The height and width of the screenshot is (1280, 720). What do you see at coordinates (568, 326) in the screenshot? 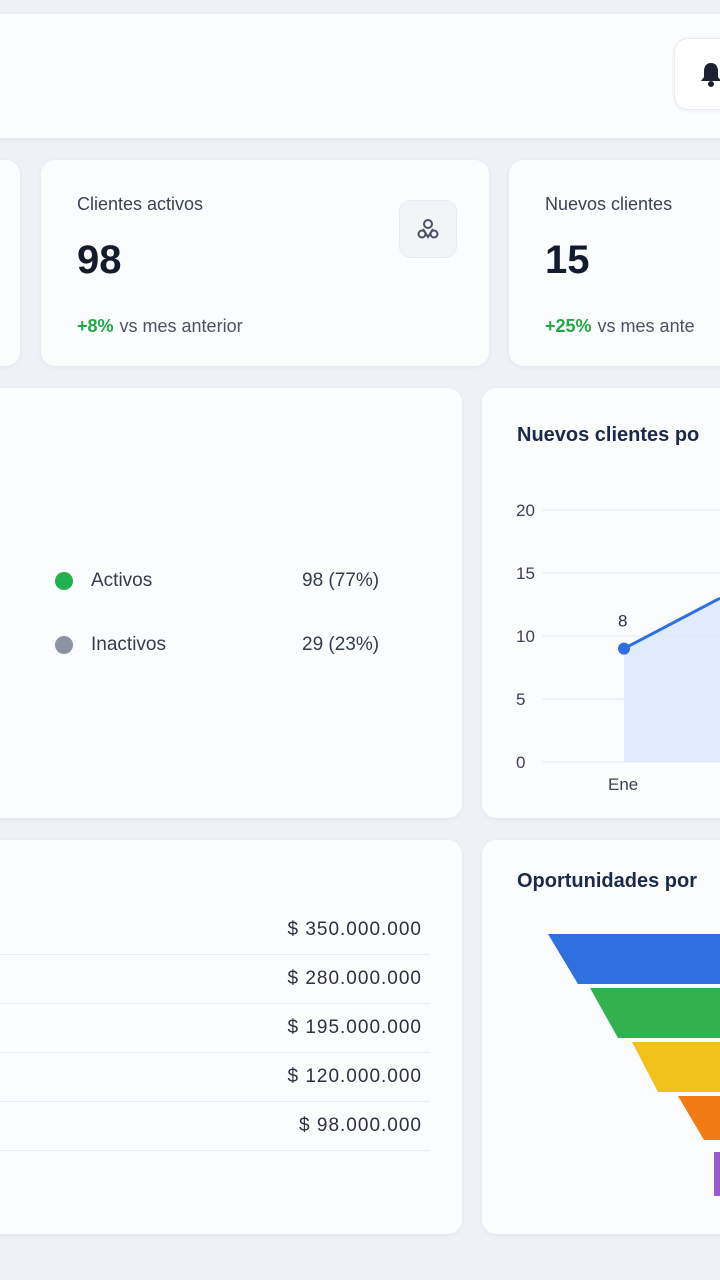
I see `kpi-change-percent: +25%` at bounding box center [568, 326].